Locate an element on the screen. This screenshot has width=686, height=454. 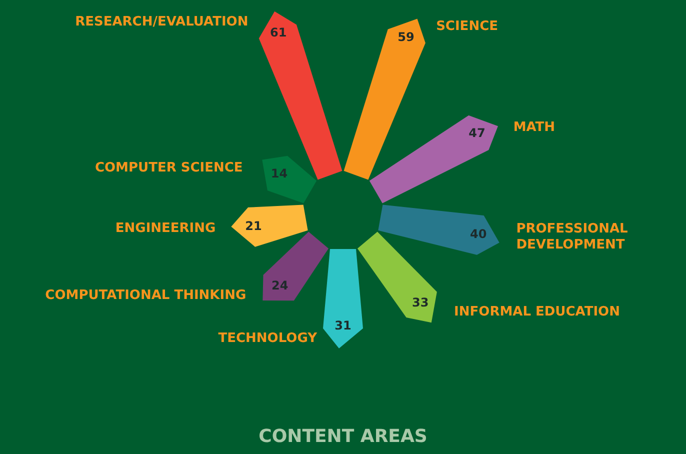
category-label: ENGINEERING is located at coordinates (165, 228).